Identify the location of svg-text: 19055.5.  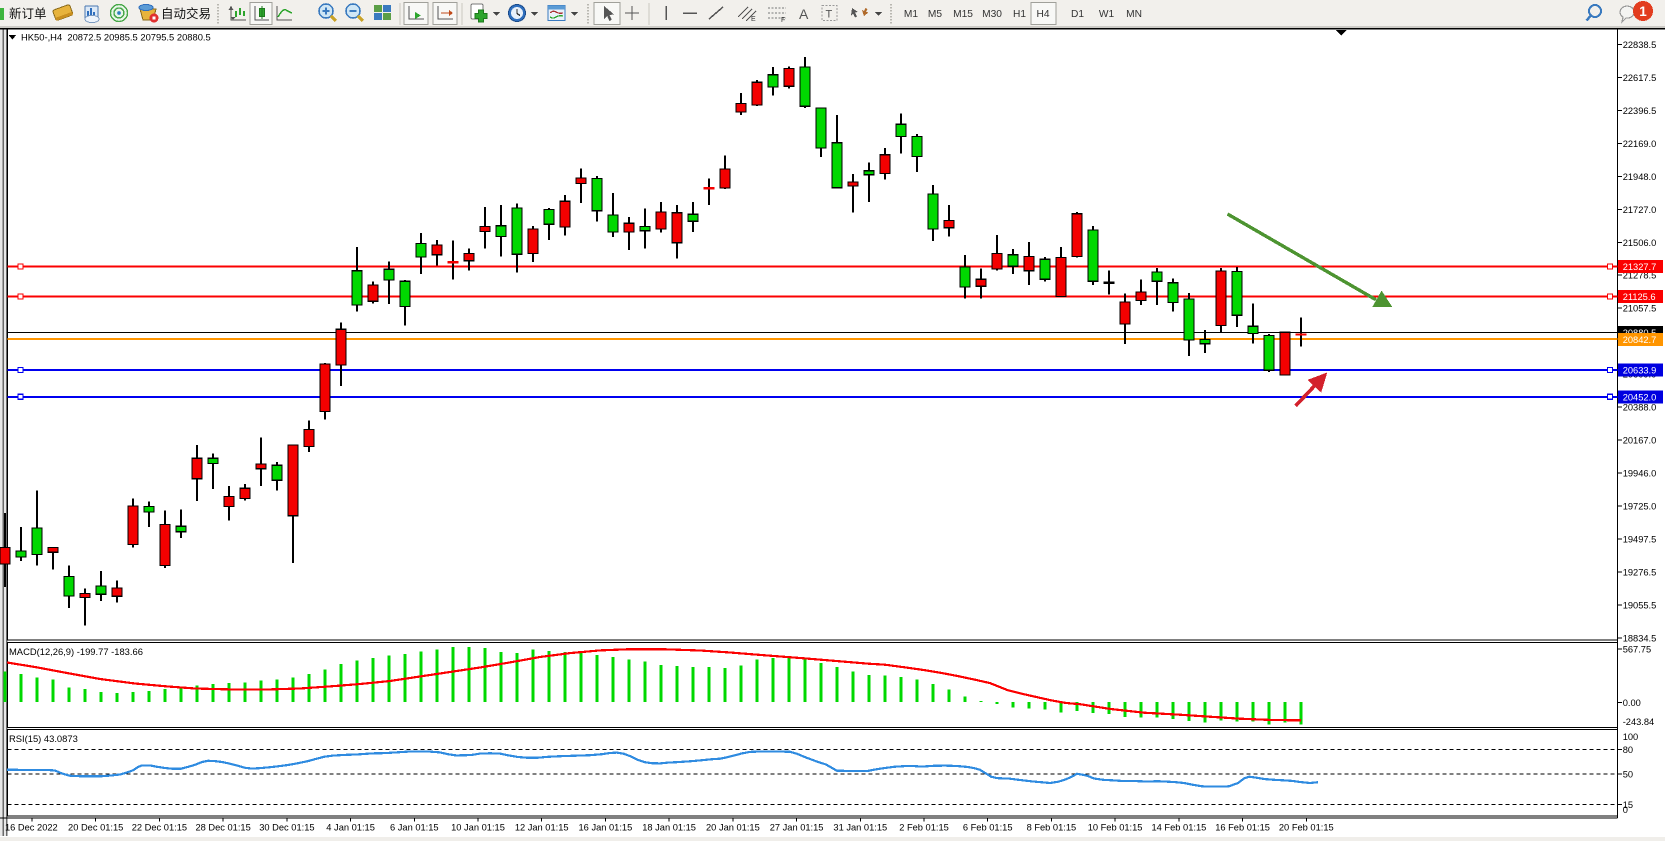
(1640, 605).